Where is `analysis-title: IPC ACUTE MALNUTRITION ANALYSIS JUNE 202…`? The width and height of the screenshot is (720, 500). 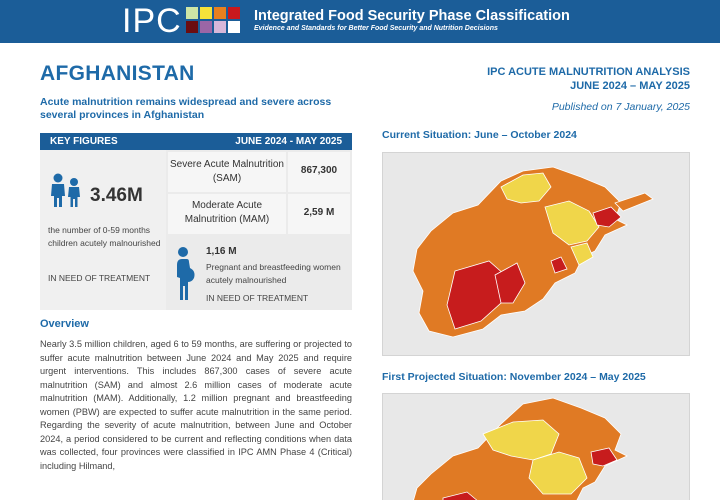 analysis-title: IPC ACUTE MALNUTRITION ANALYSIS JUNE 202… is located at coordinates (535, 79).